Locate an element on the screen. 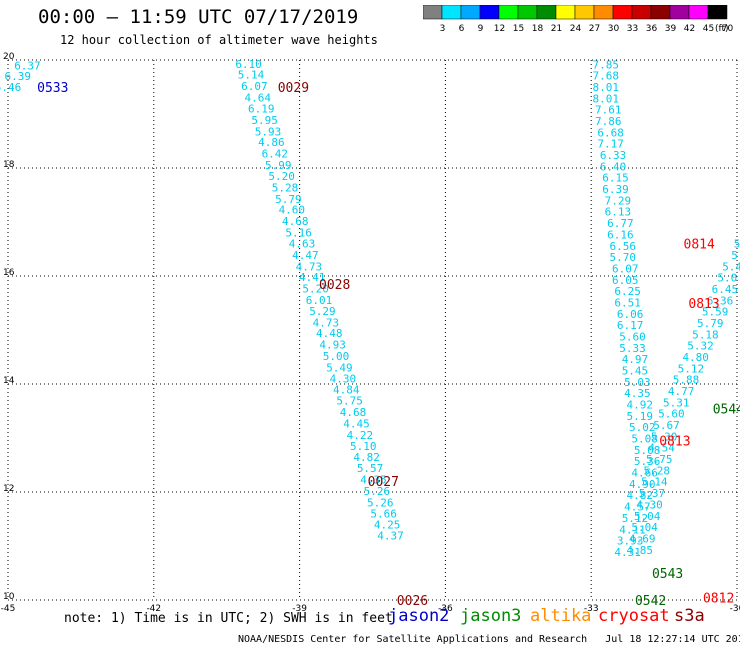 This screenshot has height=650, width=740. data-point: 6.15 is located at coordinates (615, 178).